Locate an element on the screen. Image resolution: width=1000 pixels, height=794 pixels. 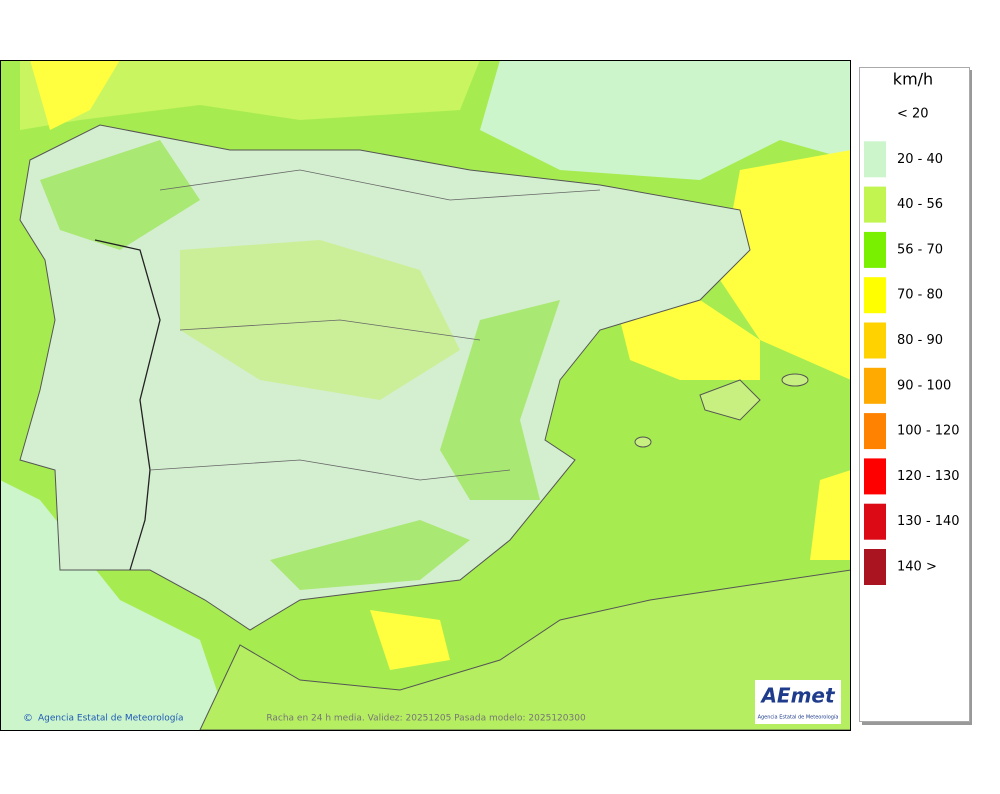
legend-label: 40 - 56 is located at coordinates (920, 204).